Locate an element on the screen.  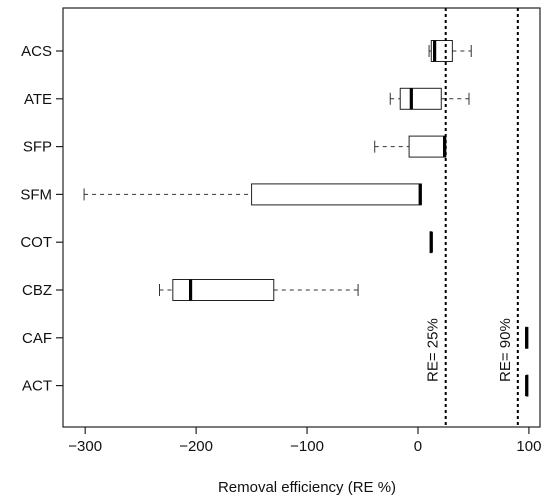
category-label: ATE is located at coordinates (38, 99).